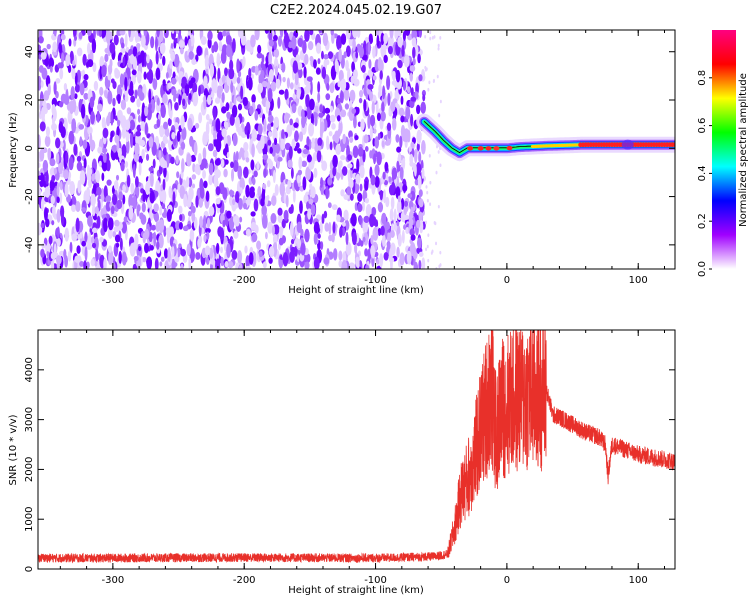 The image size is (750, 600). I want to click on snr-y-tick-label: 0, so click(29, 569).